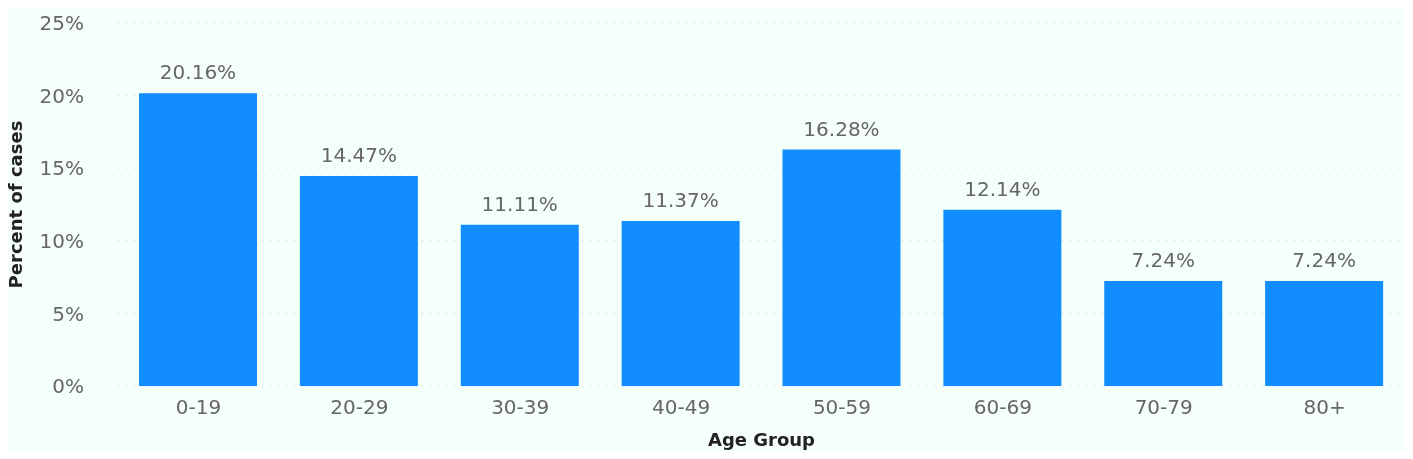 This screenshot has width=1413, height=459. Describe the element at coordinates (198, 407) in the screenshot. I see `x-tick-label: 0-19` at that location.